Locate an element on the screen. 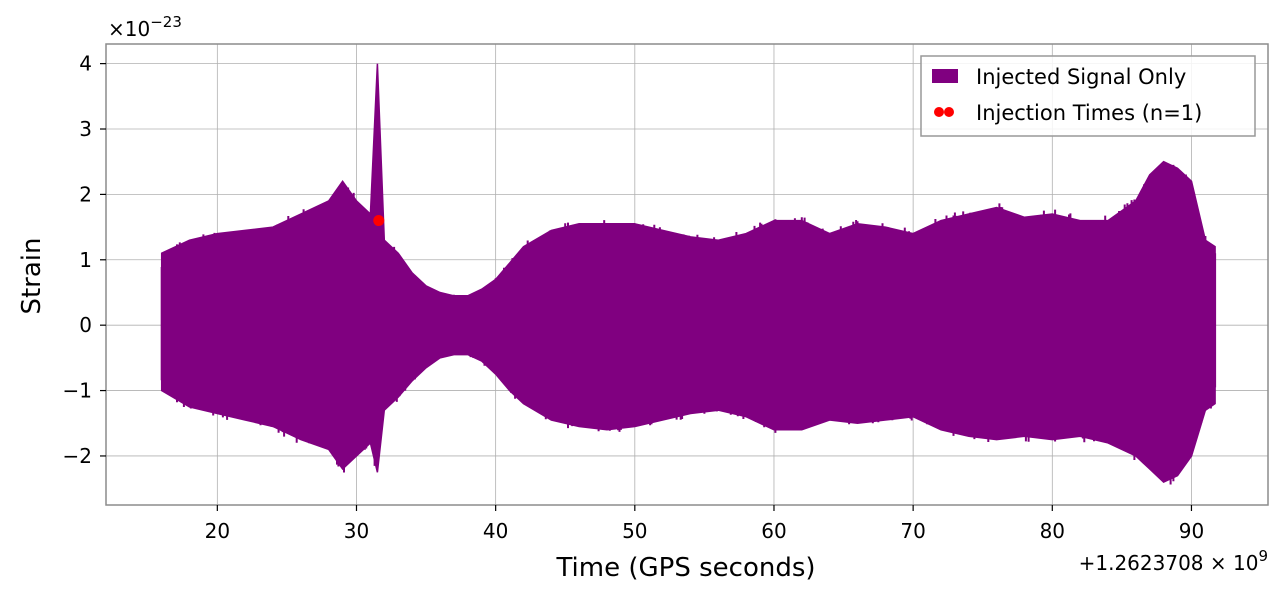  x-tick-label: 60 is located at coordinates (773, 531).